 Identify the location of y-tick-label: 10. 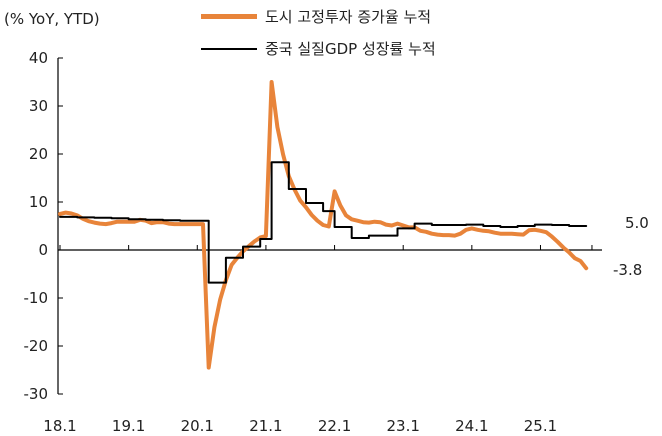
(38, 202).